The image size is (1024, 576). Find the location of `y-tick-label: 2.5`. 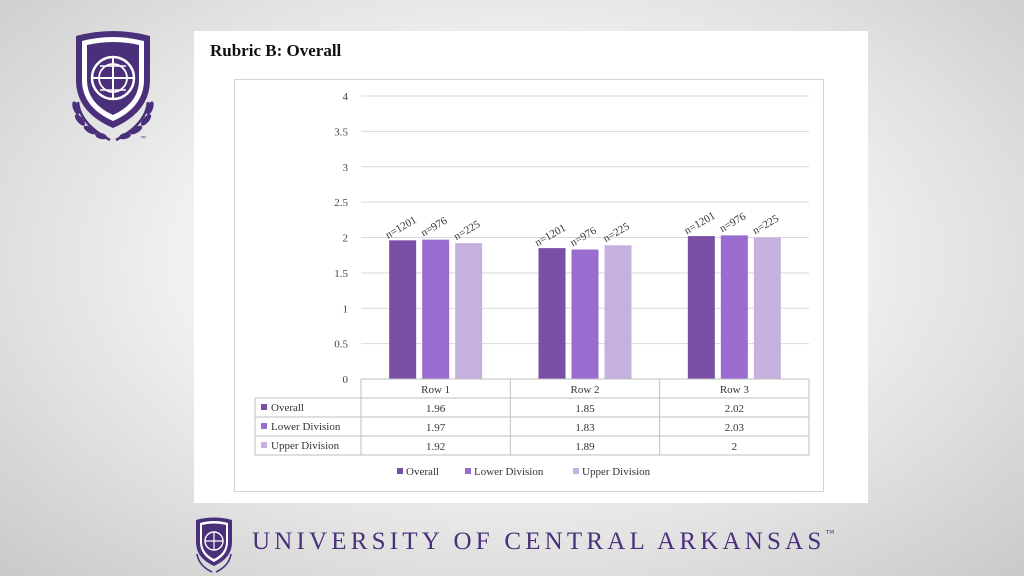

y-tick-label: 2.5 is located at coordinates (341, 203).